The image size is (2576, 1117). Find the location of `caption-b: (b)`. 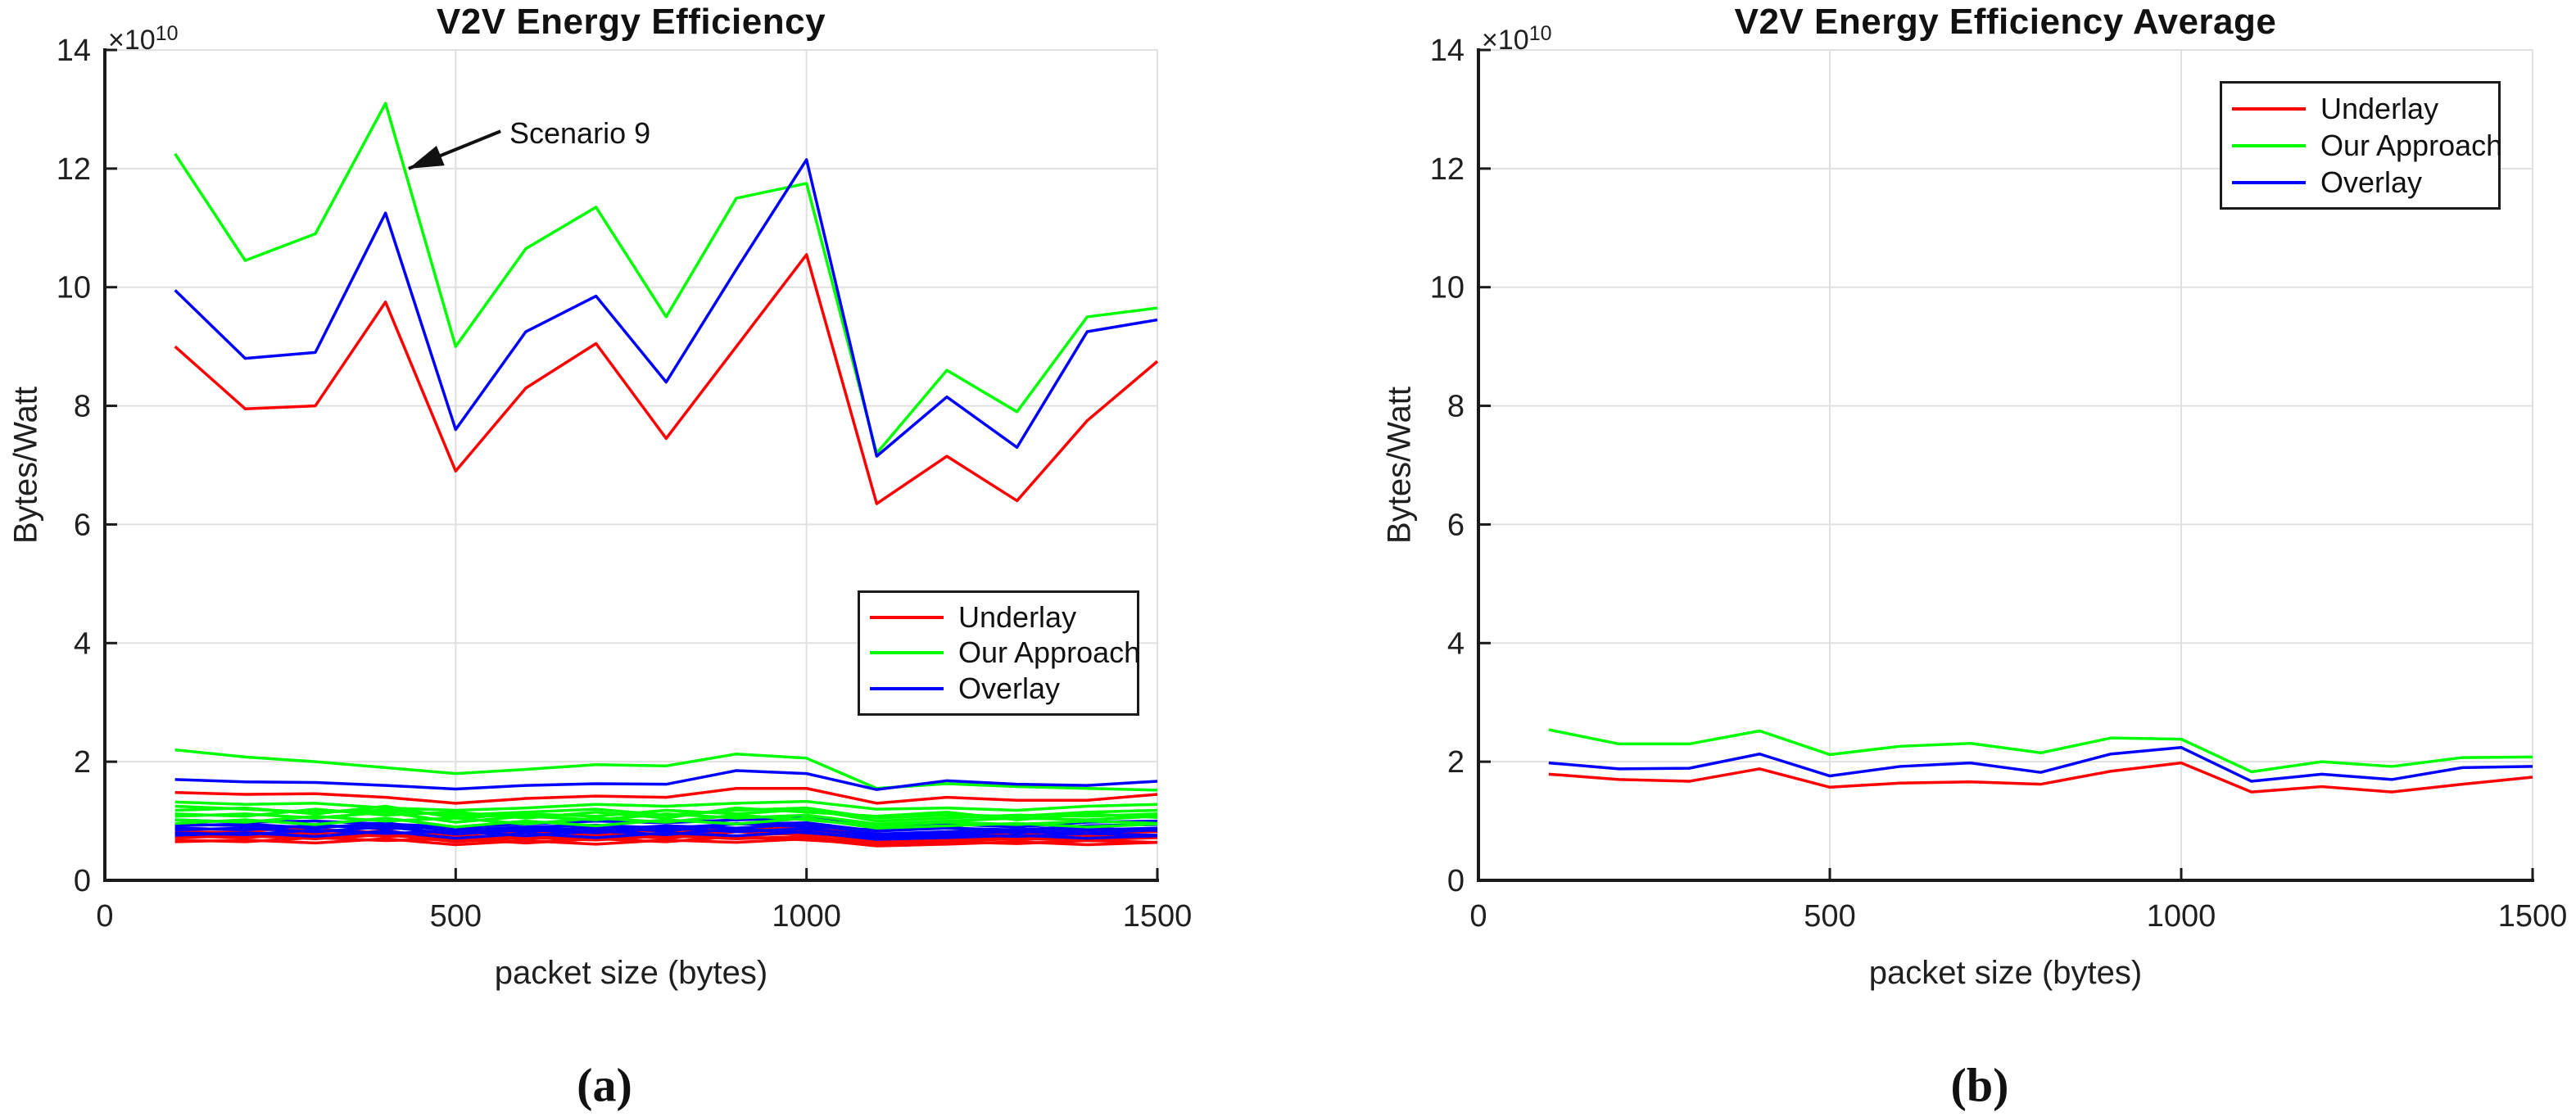

caption-b: (b) is located at coordinates (1979, 1085).